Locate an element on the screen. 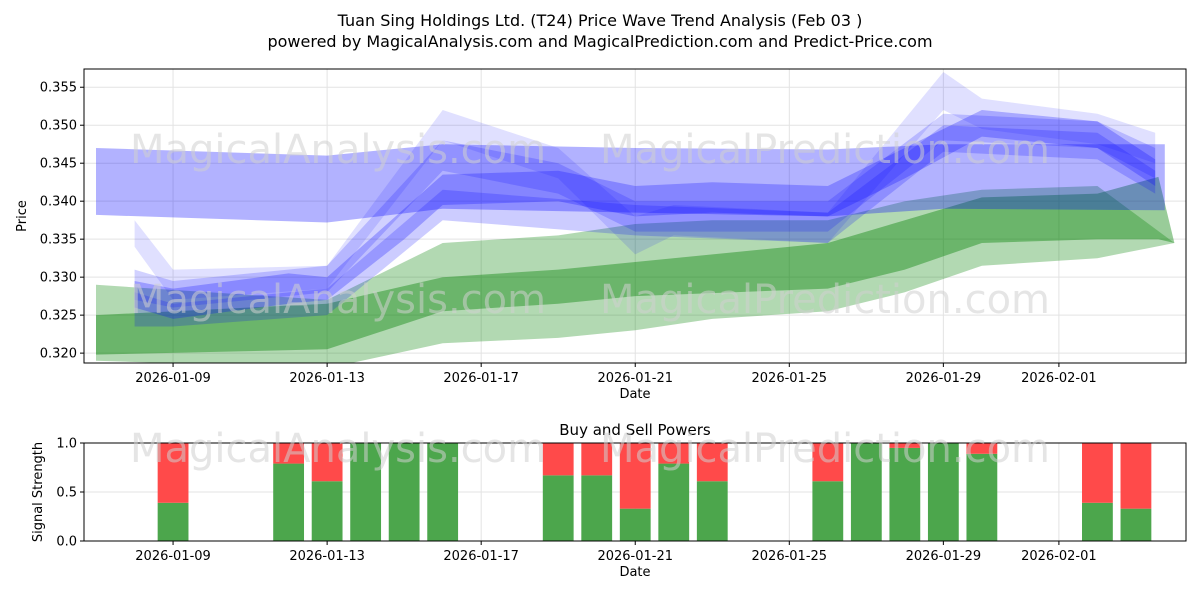  watermark-analysis-3: MagicalAnalysis.com is located at coordinates (338, 449).